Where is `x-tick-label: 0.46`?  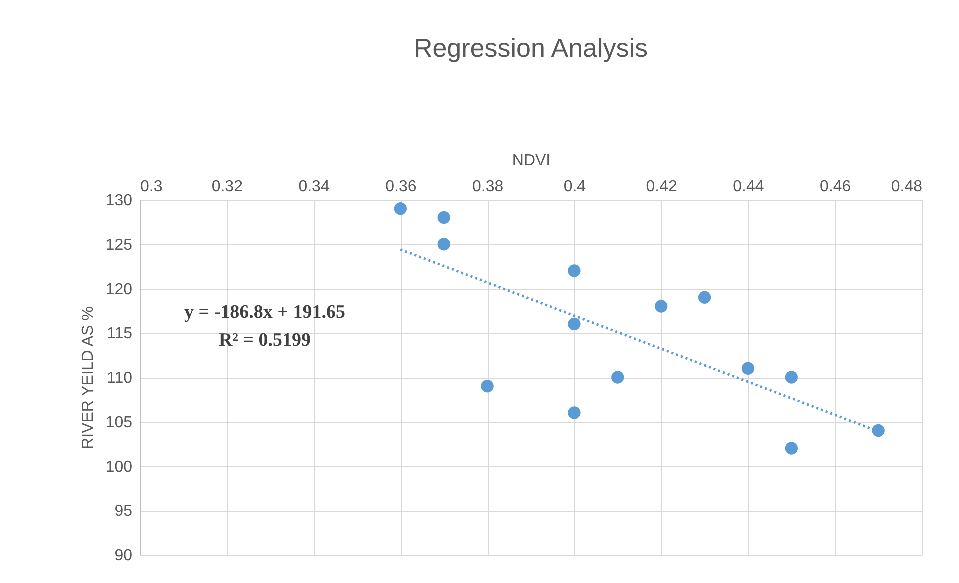
x-tick-label: 0.46 is located at coordinates (836, 187).